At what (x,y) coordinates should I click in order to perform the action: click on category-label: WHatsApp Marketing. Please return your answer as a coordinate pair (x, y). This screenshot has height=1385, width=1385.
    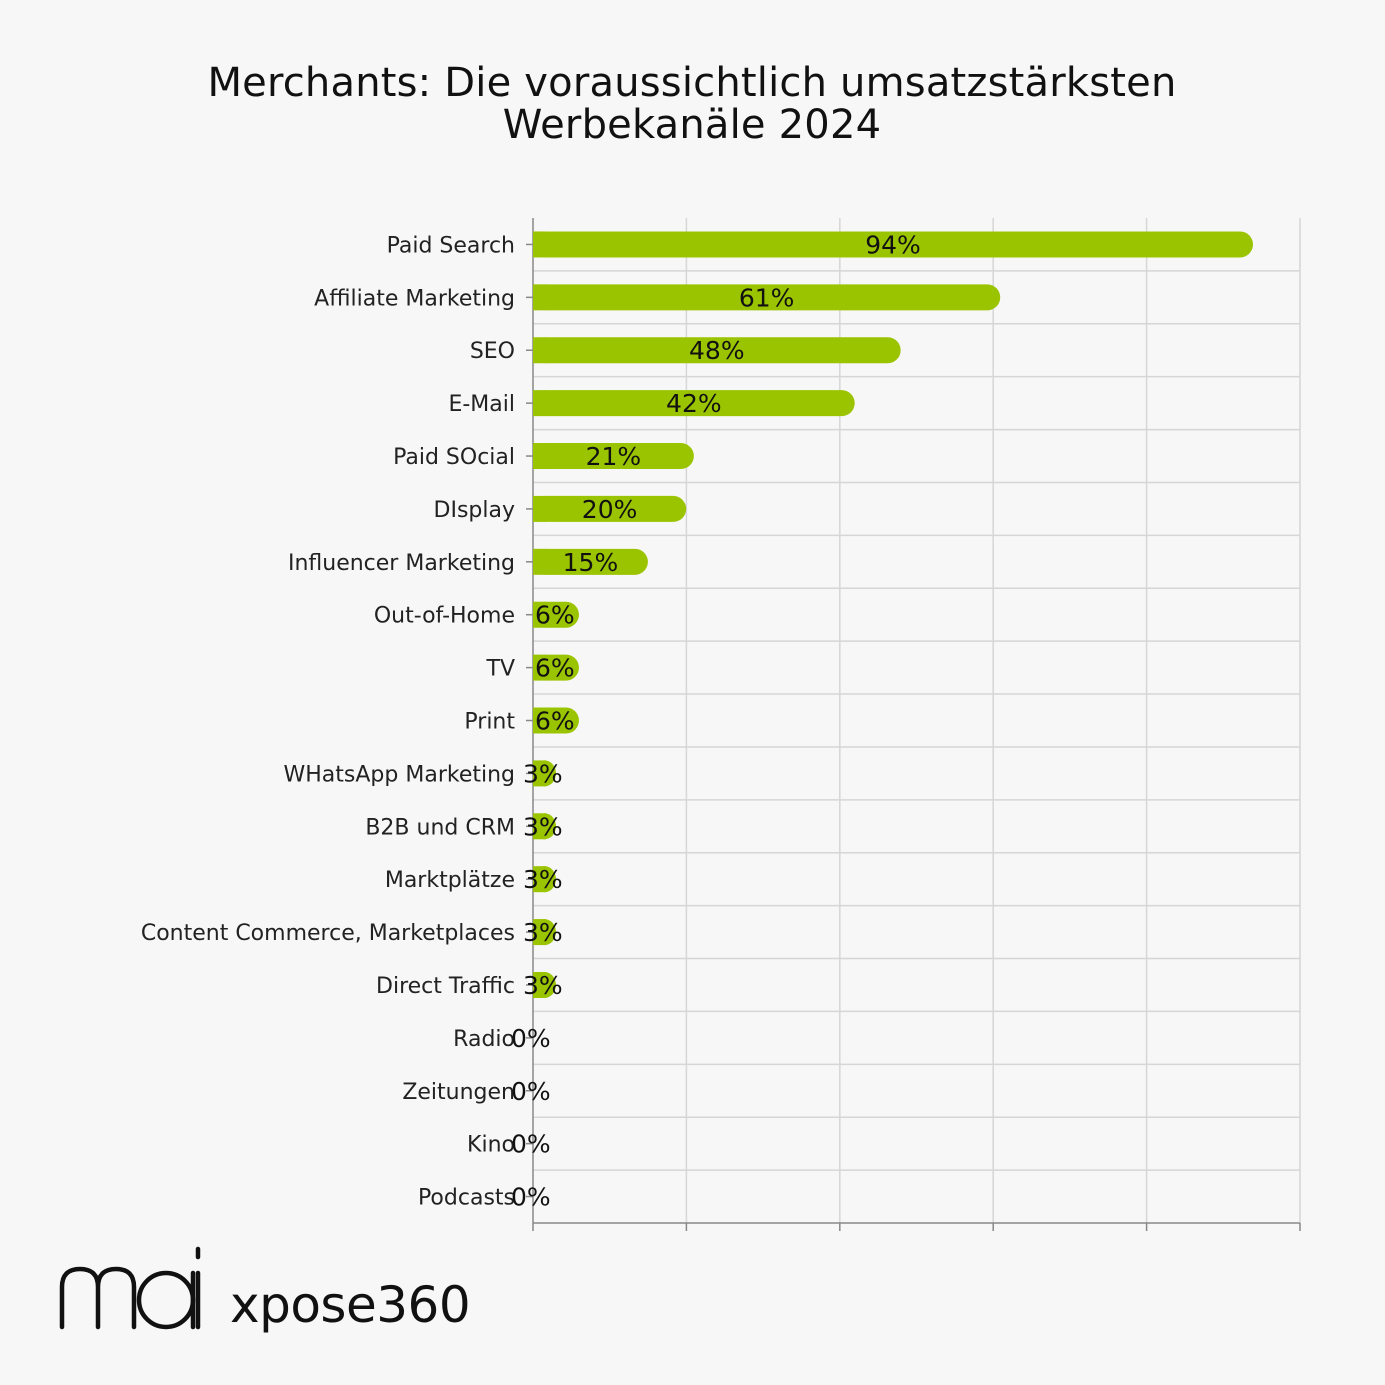
    Looking at the image, I should click on (399, 774).